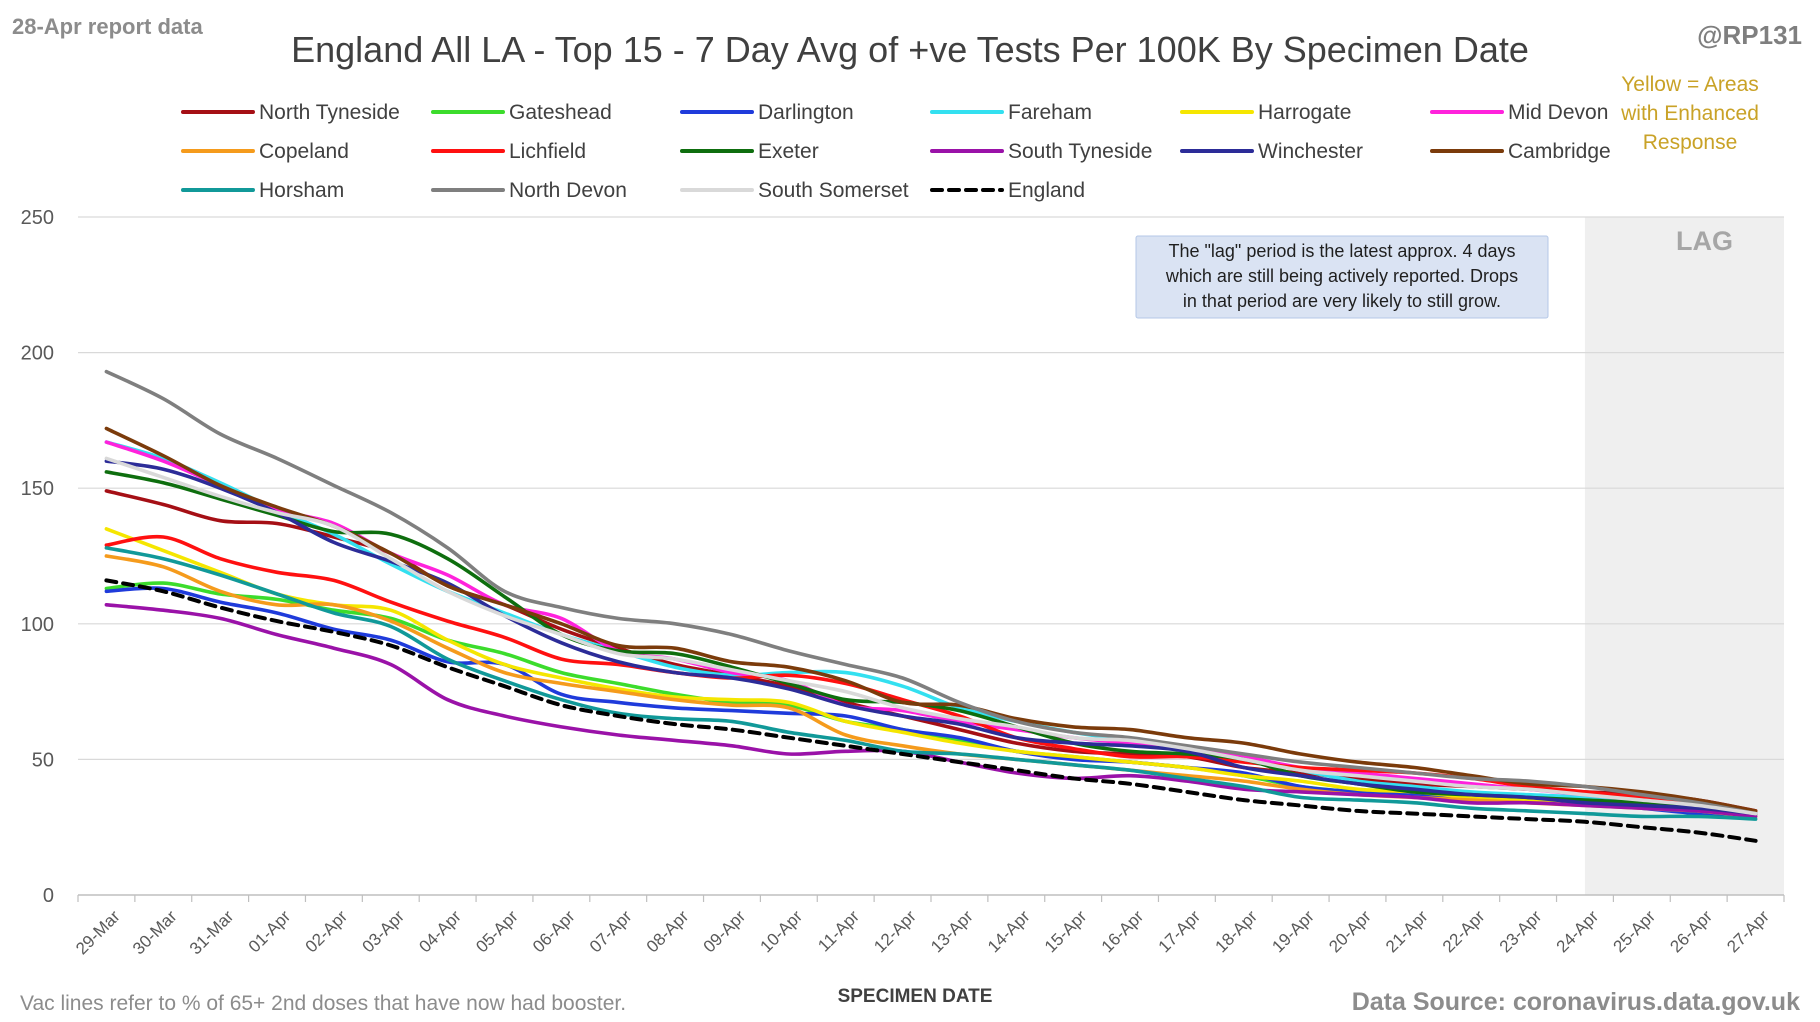 The width and height of the screenshot is (1820, 1022). I want to click on y-tick-label-250: 250, so click(37, 218).